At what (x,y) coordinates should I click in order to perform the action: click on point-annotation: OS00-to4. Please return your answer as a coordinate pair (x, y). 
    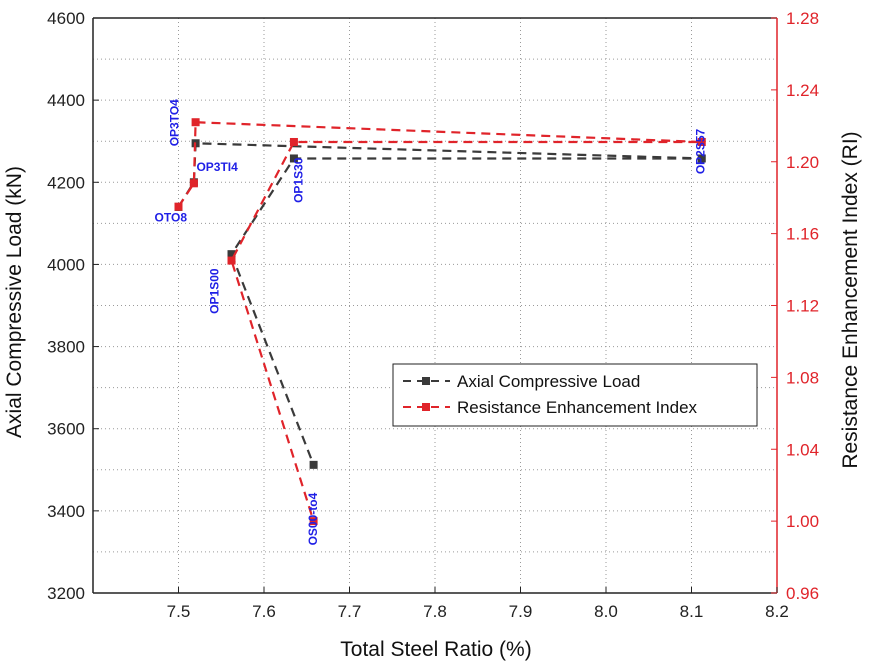
    Looking at the image, I should click on (313, 518).